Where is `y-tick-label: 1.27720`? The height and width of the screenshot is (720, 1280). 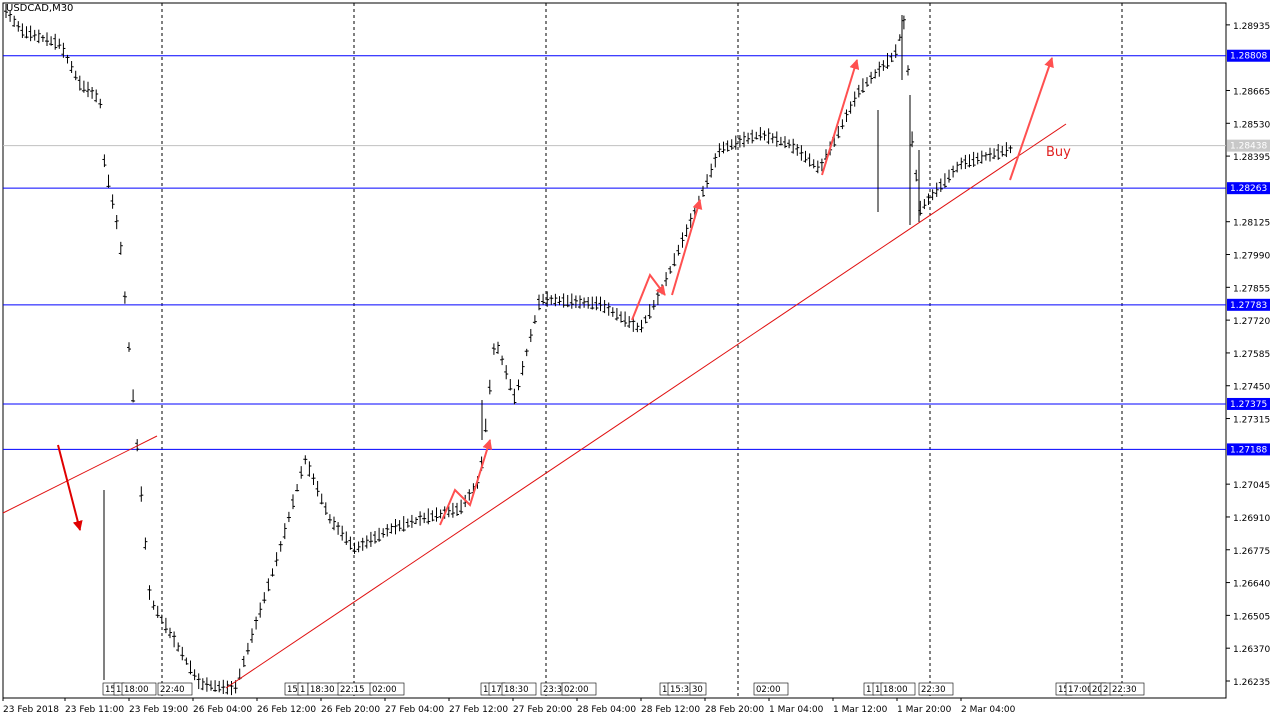
y-tick-label: 1.27720 is located at coordinates (1251, 322).